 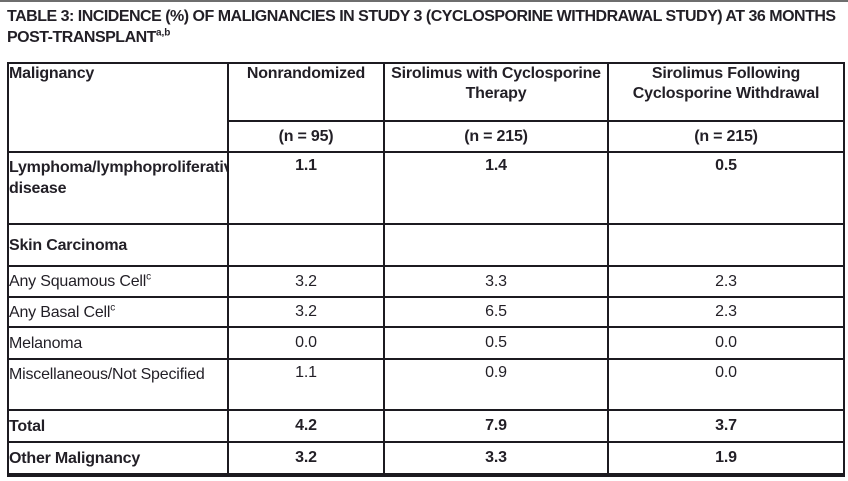 What do you see at coordinates (496, 426) in the screenshot?
I see `cell-value: 7.9` at bounding box center [496, 426].